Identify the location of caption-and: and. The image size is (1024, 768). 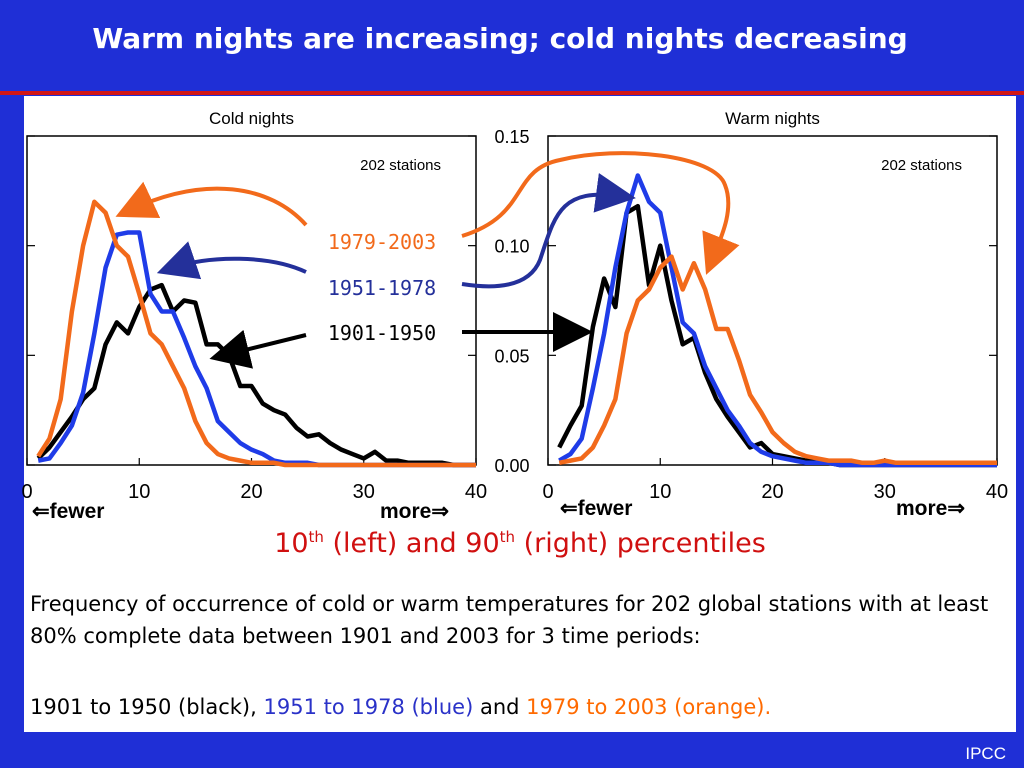
(499, 707).